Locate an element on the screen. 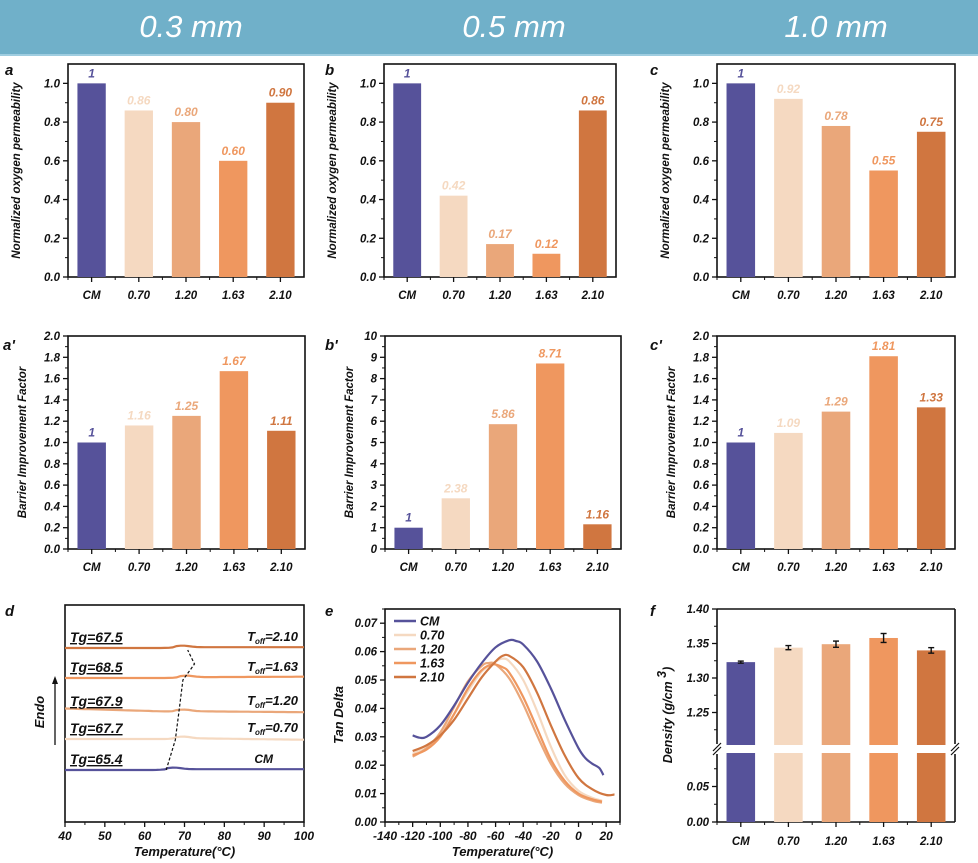  curve-label: Toff=0.70 is located at coordinates (273, 728).